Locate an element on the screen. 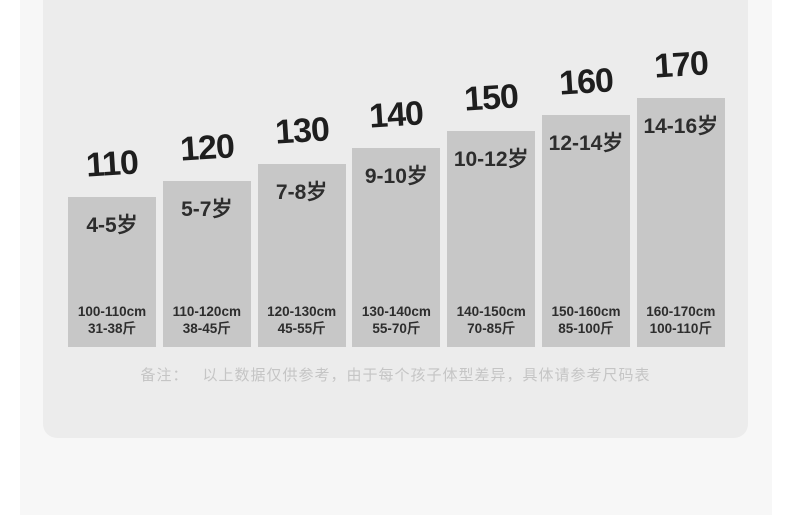  range-labels: 130-140cm 55-70斤 is located at coordinates (396, 320).